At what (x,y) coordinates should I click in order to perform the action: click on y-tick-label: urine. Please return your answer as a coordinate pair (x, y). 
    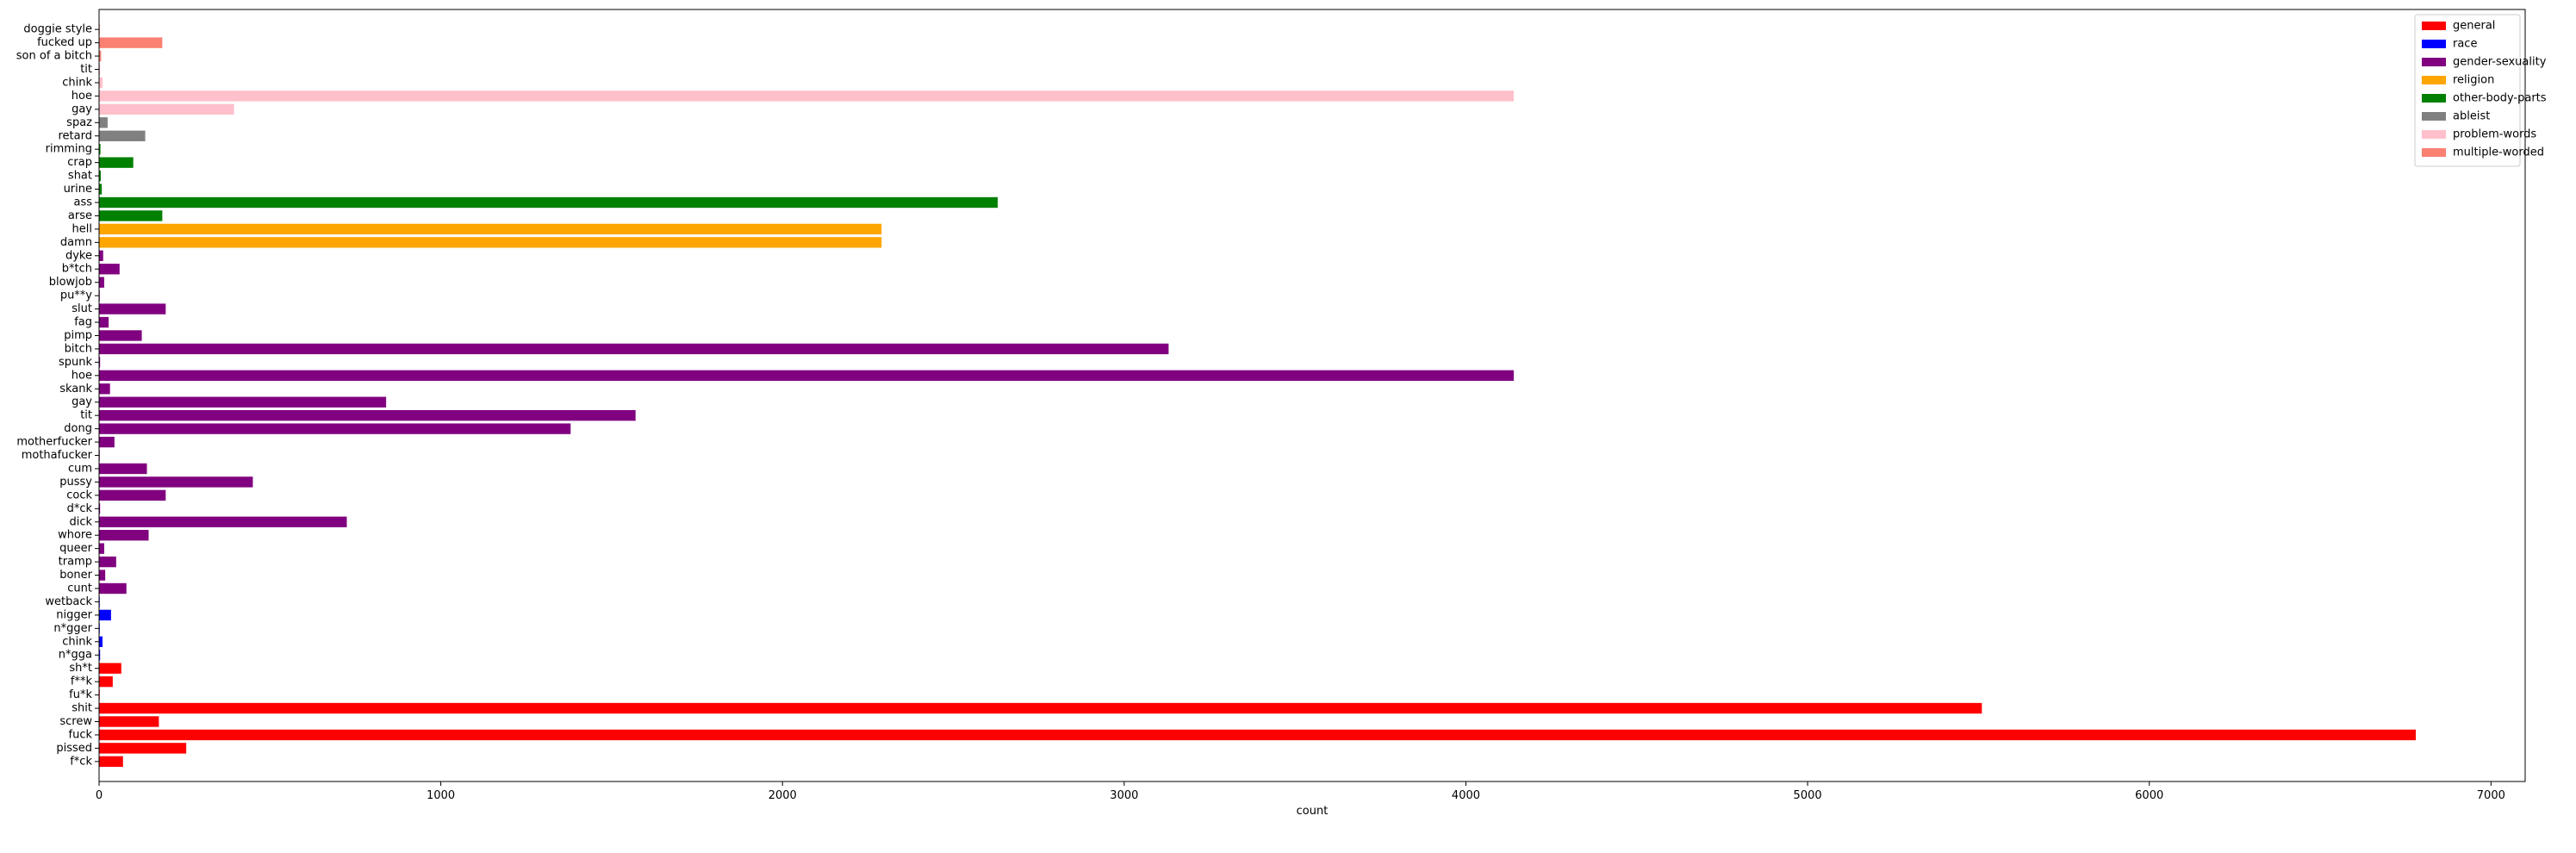
    Looking at the image, I should click on (78, 189).